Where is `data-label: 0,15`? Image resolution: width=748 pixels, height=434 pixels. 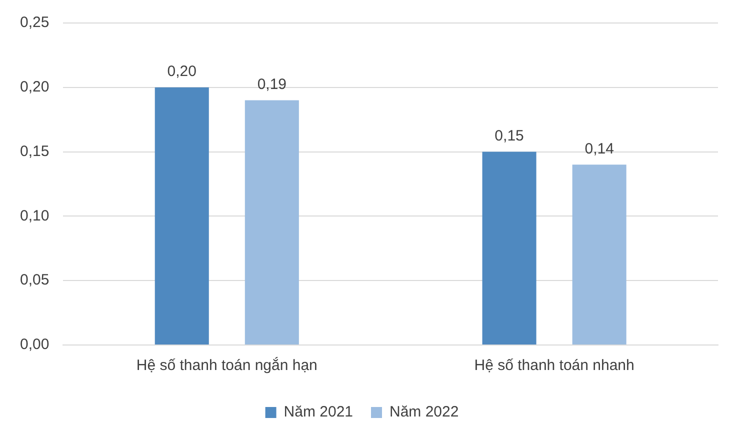 data-label: 0,15 is located at coordinates (509, 135).